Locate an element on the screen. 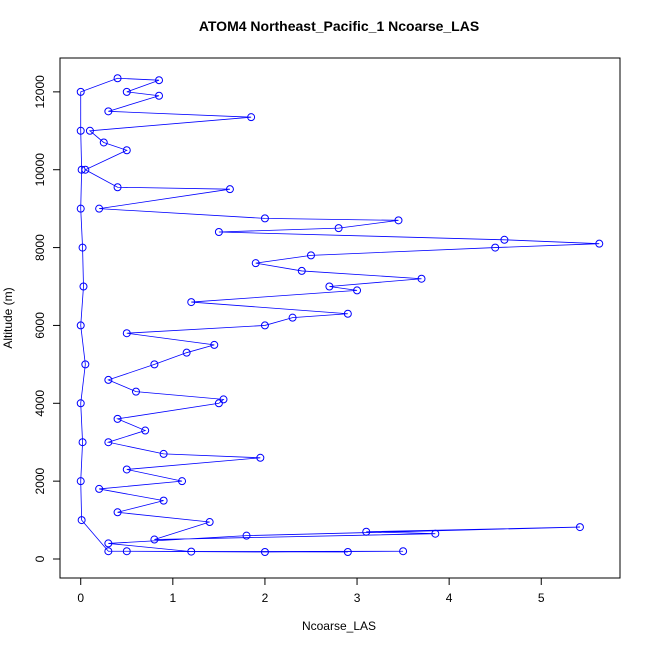  y-tick-label: 12000 is located at coordinates (40, 92).